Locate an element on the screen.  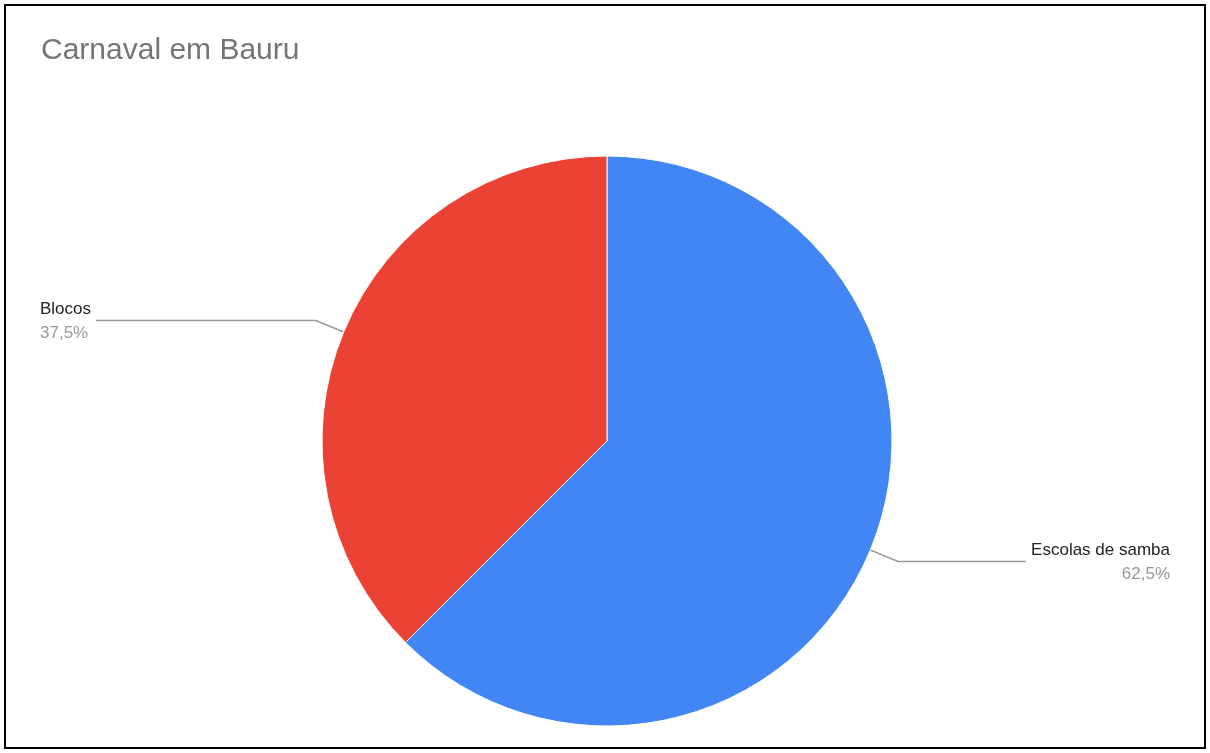
slice-label: Blocos is located at coordinates (66, 308).